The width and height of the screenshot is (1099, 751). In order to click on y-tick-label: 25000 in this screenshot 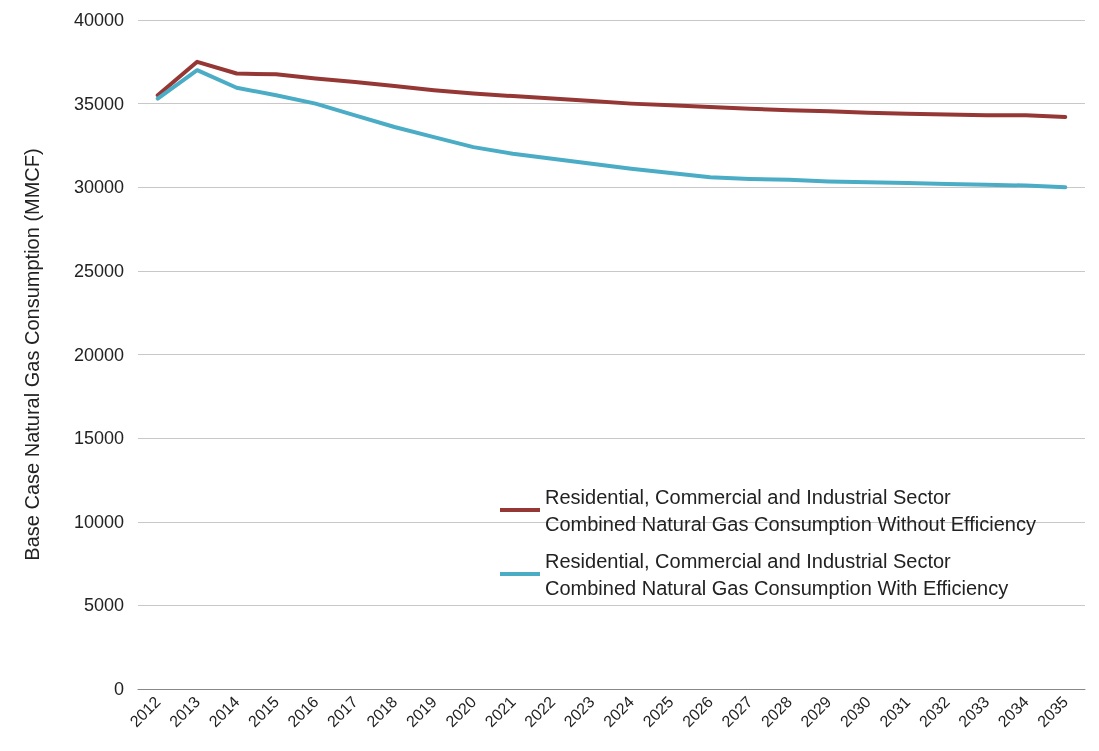, I will do `click(98, 270)`.